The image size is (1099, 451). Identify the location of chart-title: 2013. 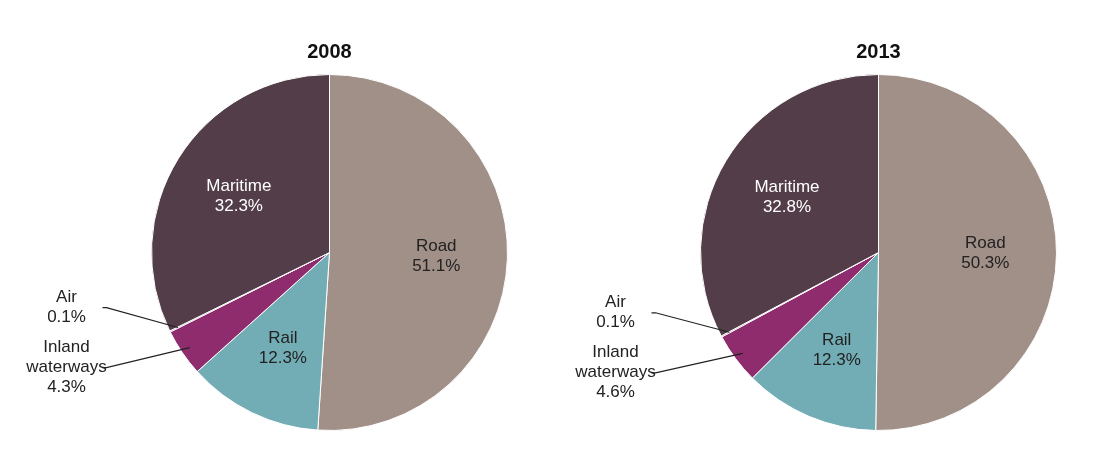
(878, 50).